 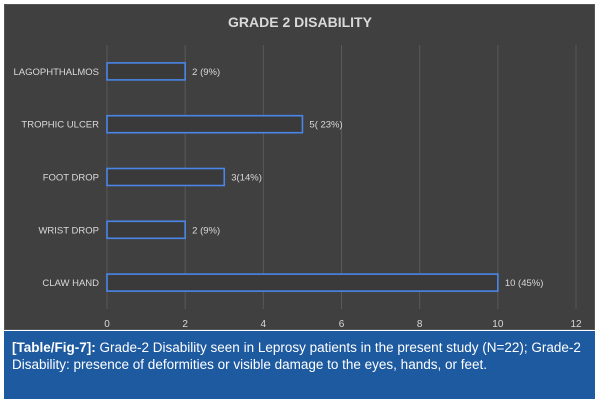 I want to click on category-label-foot-drop: FOOT DROP, so click(x=71, y=178).